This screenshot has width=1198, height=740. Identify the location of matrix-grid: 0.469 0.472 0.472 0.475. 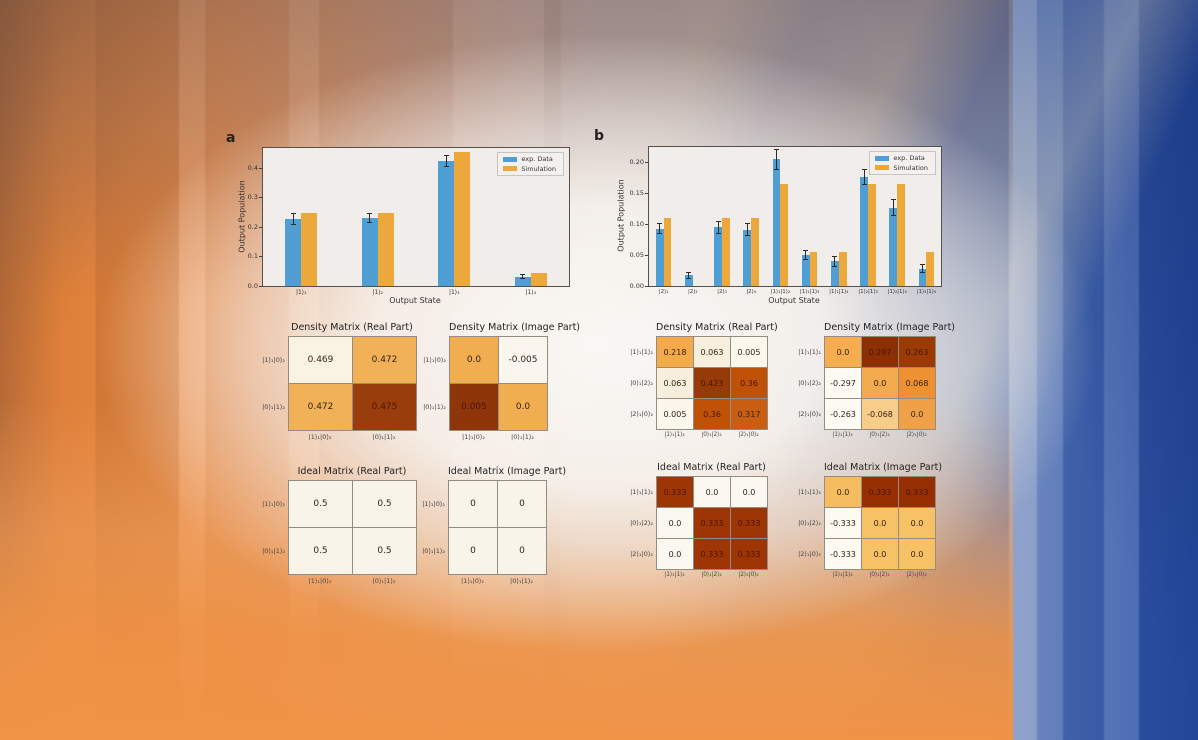
(352, 383).